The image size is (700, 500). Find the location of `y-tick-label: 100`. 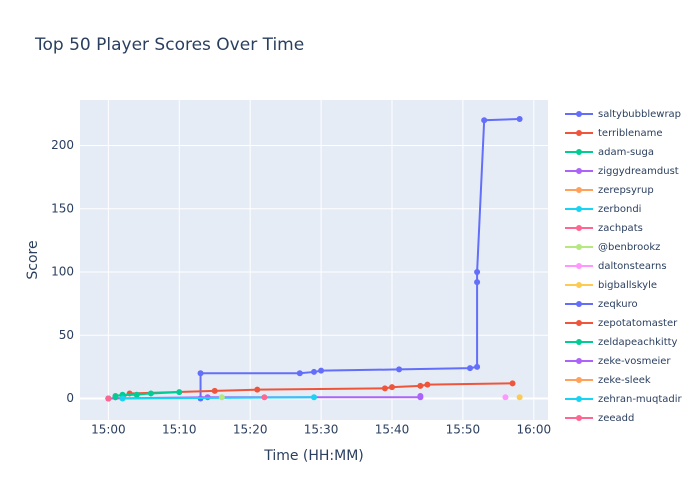

y-tick-label: 100 is located at coordinates (62, 272).